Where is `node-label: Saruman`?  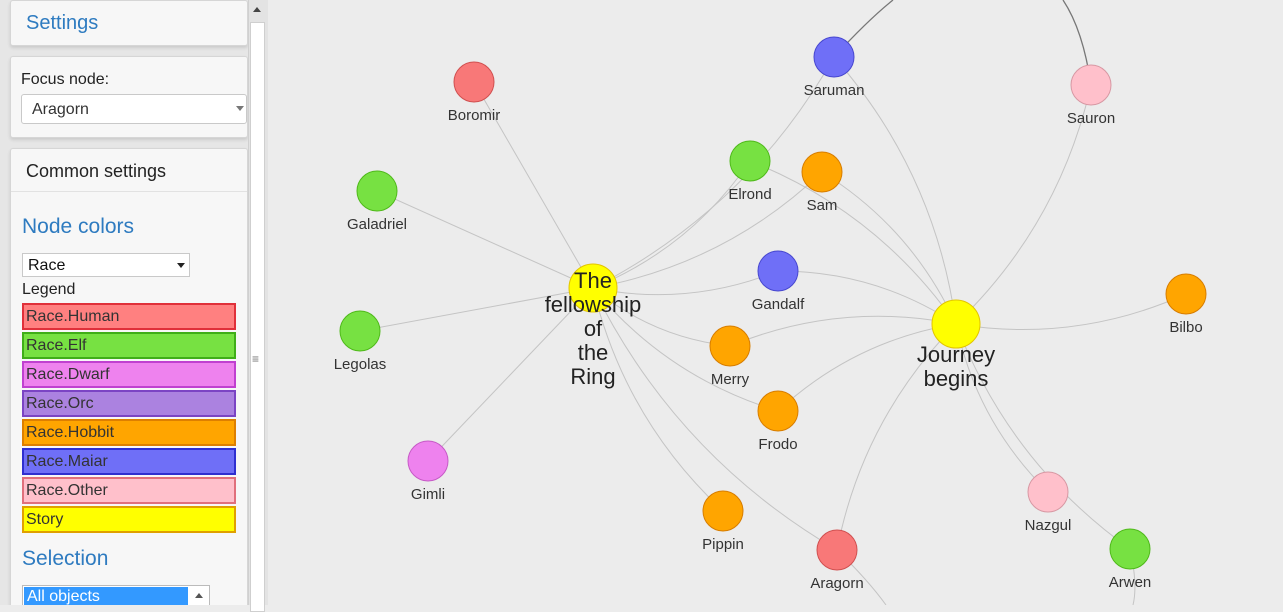 node-label: Saruman is located at coordinates (834, 90).